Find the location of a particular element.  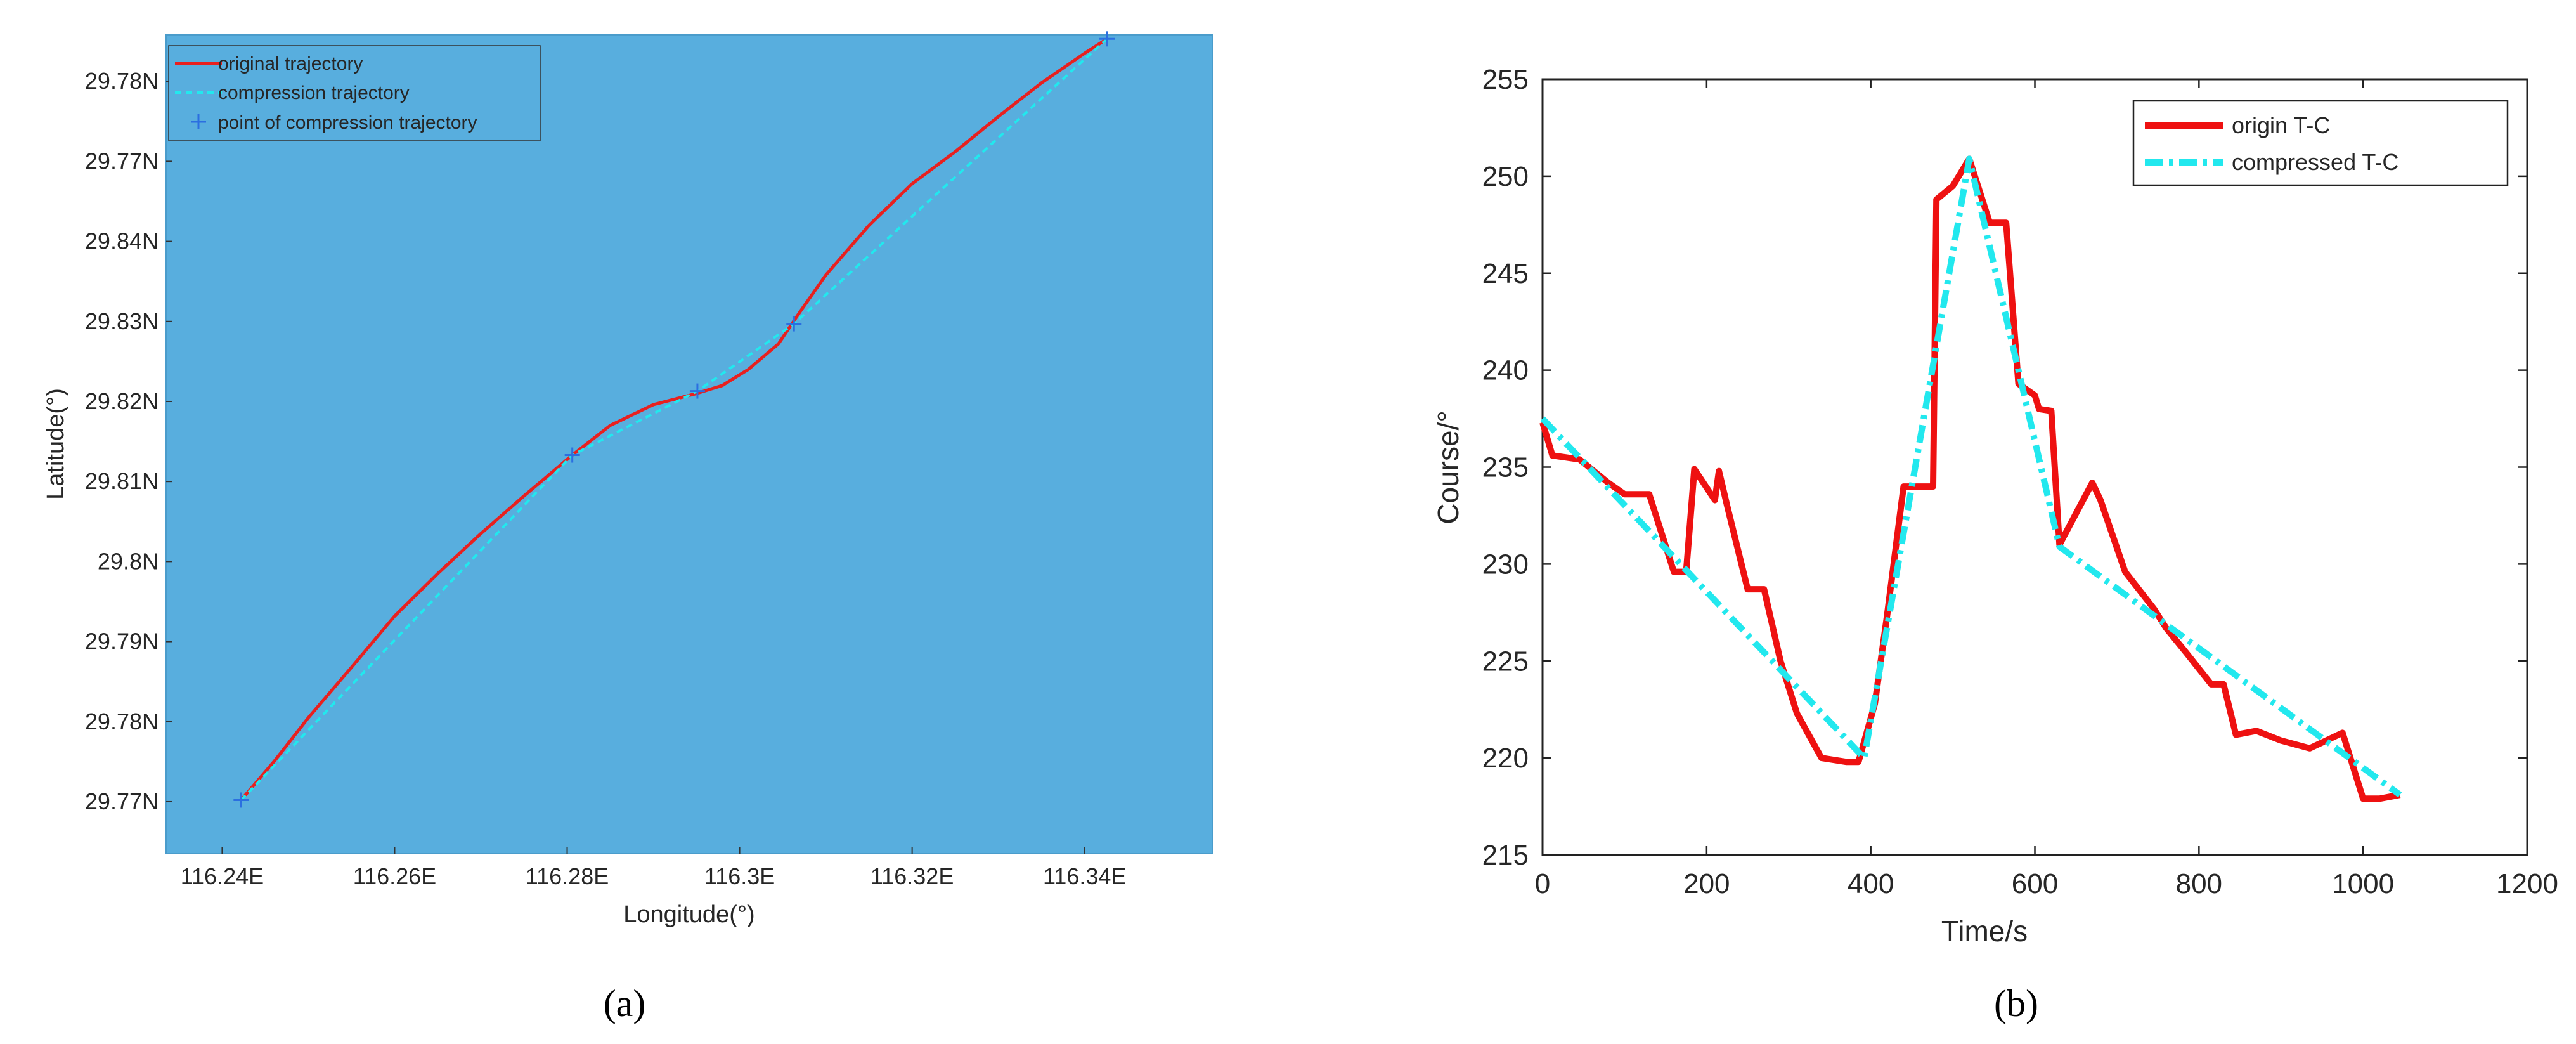

x-tick-label-b: 1200 is located at coordinates (2527, 883).